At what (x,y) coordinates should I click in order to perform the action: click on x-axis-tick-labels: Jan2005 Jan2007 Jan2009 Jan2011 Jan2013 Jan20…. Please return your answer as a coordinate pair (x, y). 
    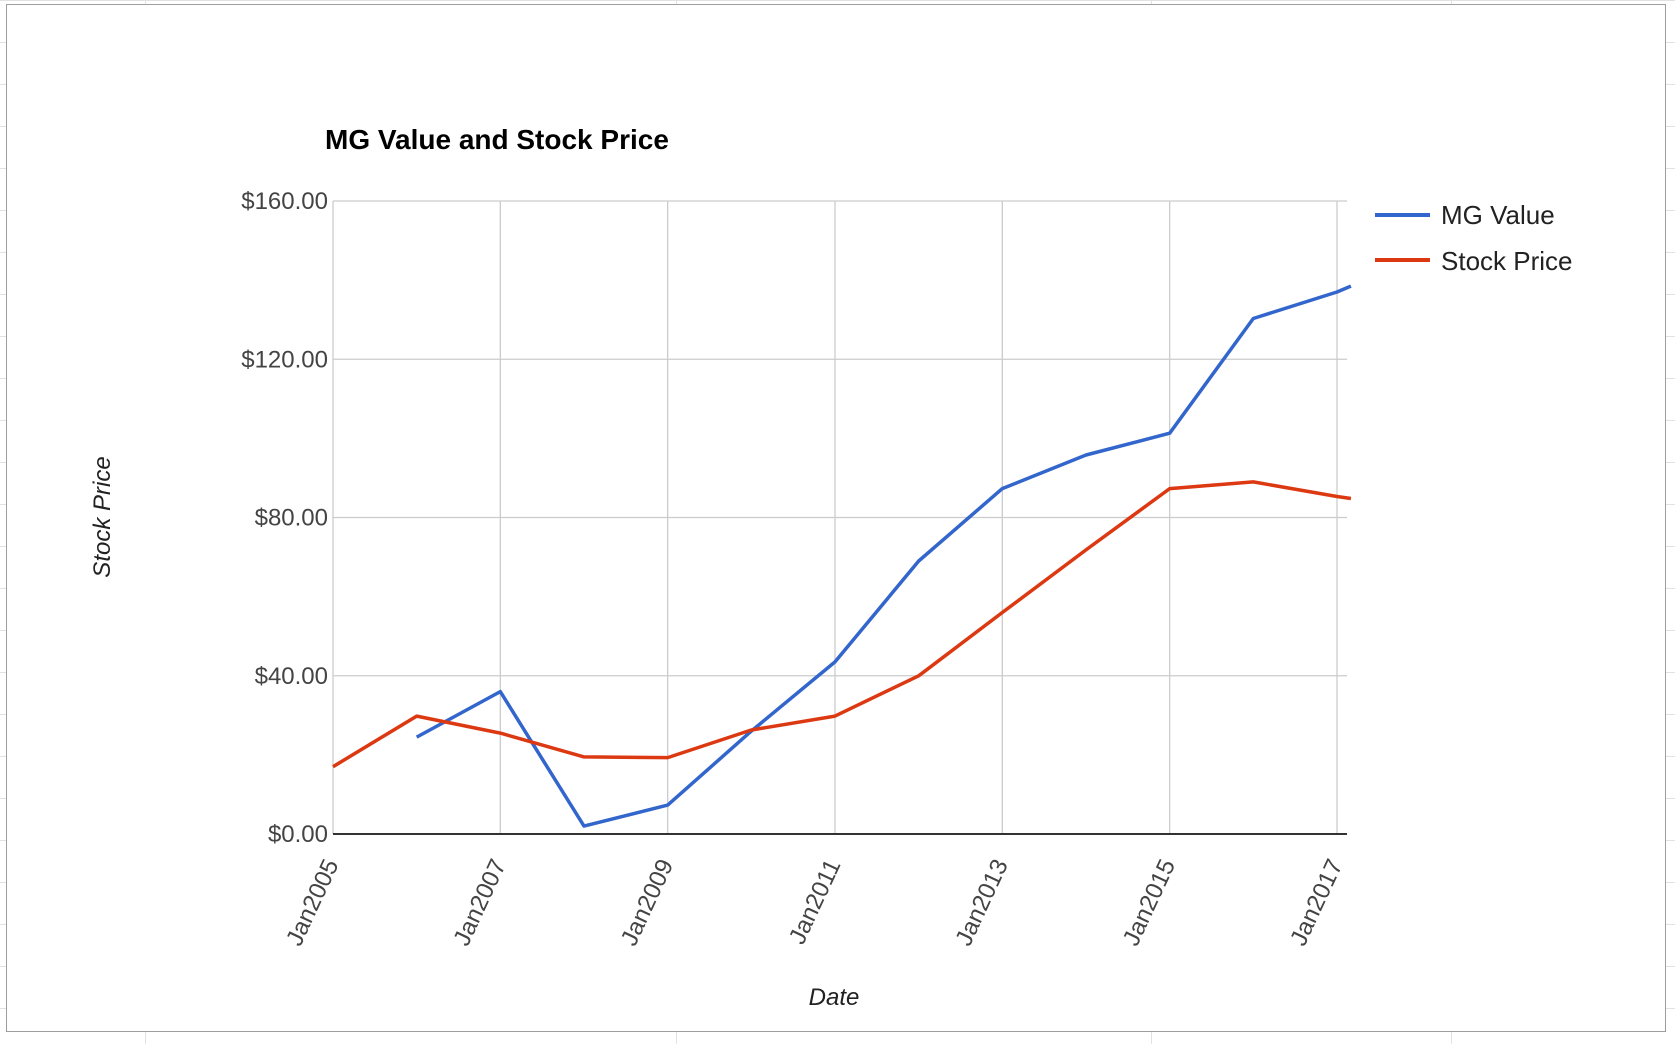
    Looking at the image, I should click on (814, 902).